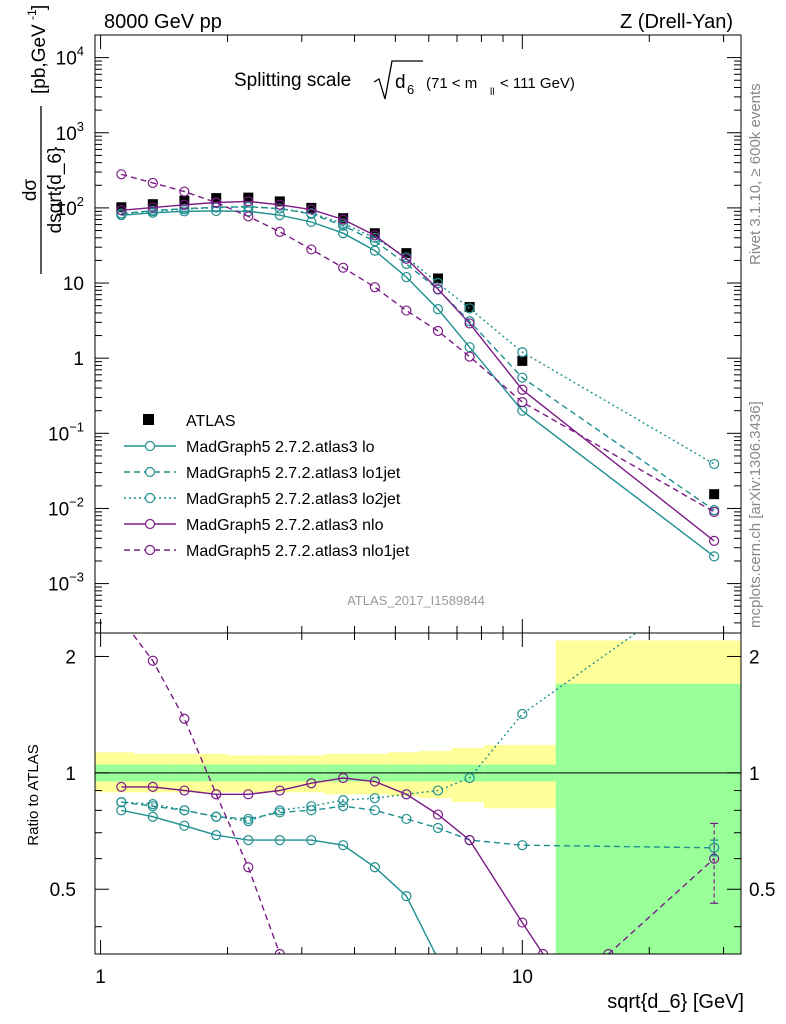 This screenshot has height=1024, width=786. Describe the element at coordinates (70, 132) in the screenshot. I see `y-tick-label: 10³` at that location.